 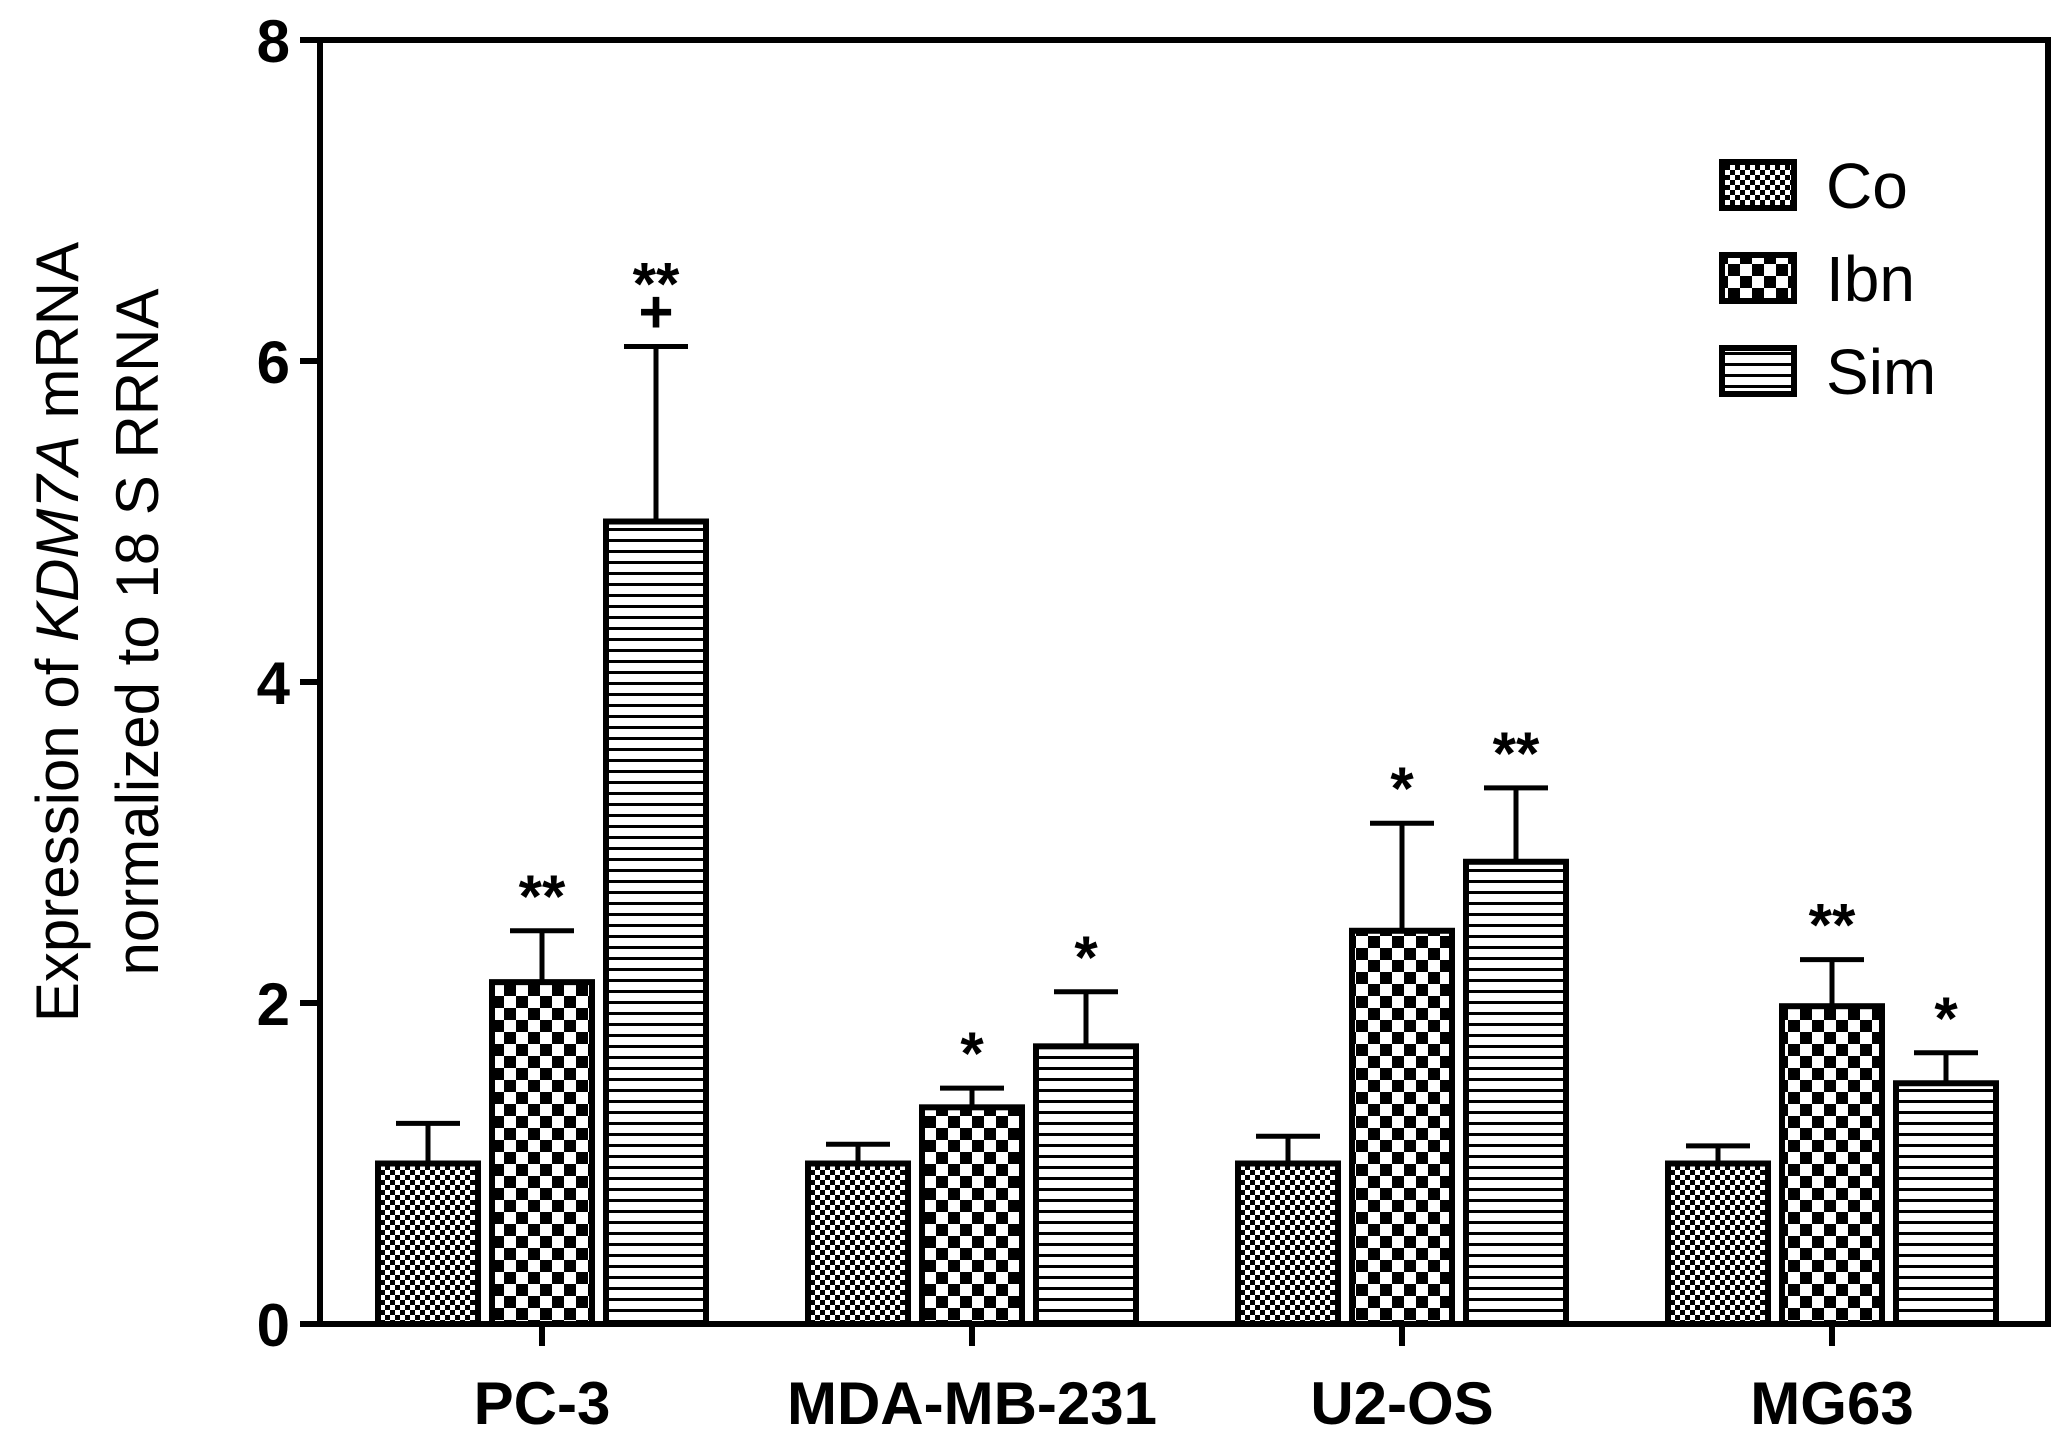 What do you see at coordinates (972, 1053) in the screenshot?
I see `significance-Ibn-MDA-MB-231-0: *` at bounding box center [972, 1053].